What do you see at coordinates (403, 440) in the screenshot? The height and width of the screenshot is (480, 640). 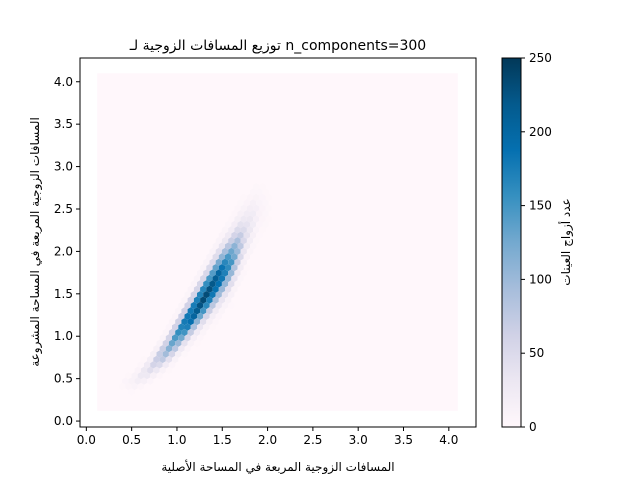 I see `x-tick-label: 3.5` at bounding box center [403, 440].